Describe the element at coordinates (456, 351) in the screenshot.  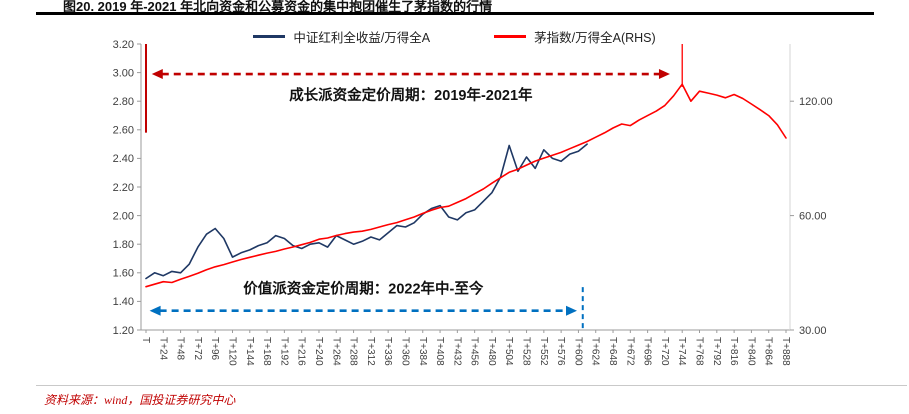
I see `x-axis-label: T+432` at that location.